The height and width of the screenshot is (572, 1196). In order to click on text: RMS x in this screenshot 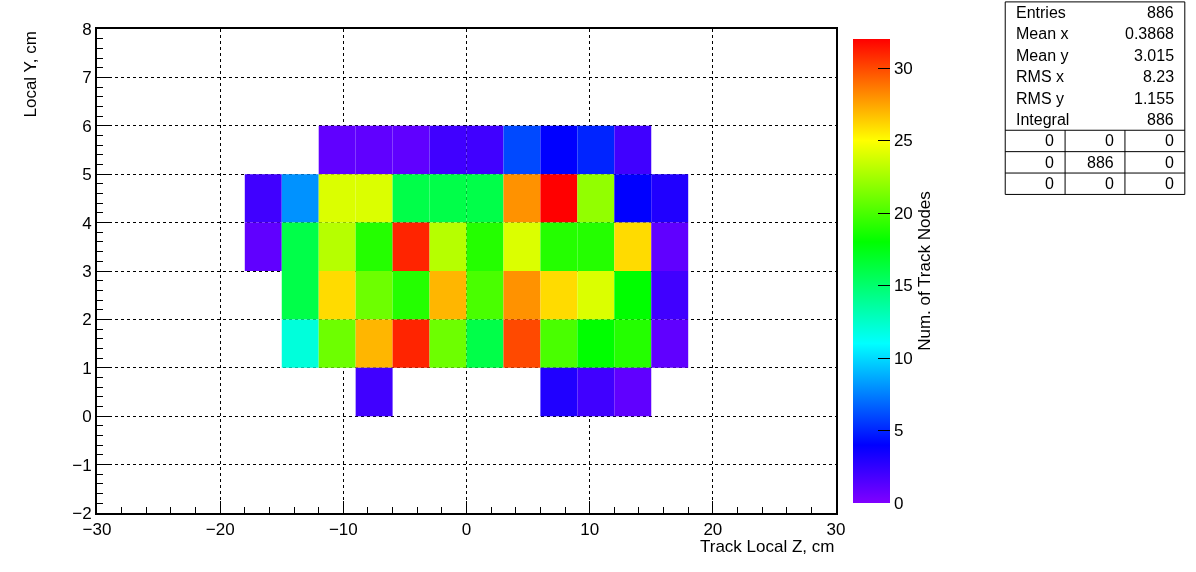, I will do `click(1040, 76)`.